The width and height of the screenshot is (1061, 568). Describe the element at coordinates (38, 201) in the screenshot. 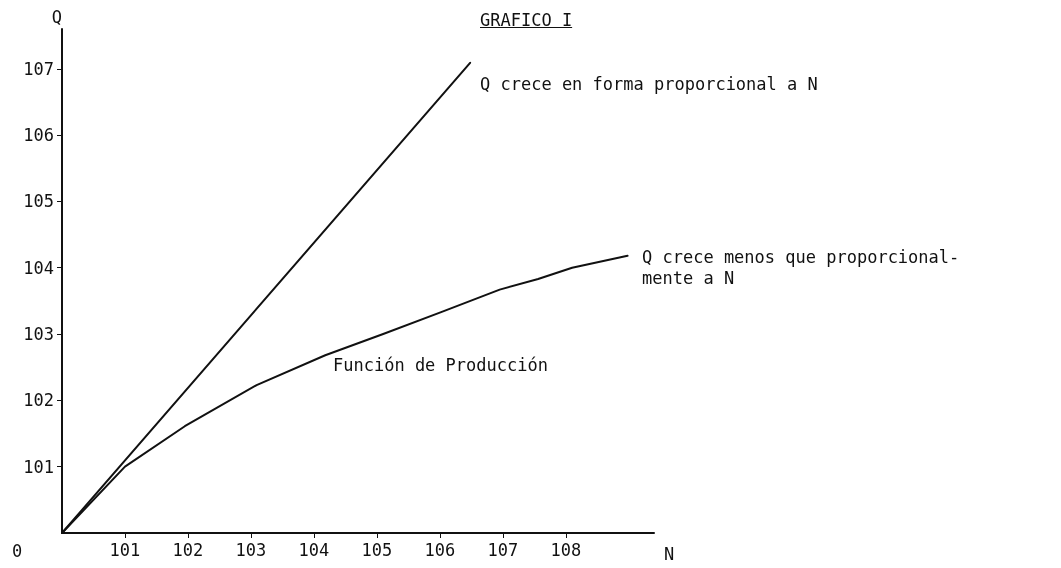

I see `y-tick-label: 105` at that location.